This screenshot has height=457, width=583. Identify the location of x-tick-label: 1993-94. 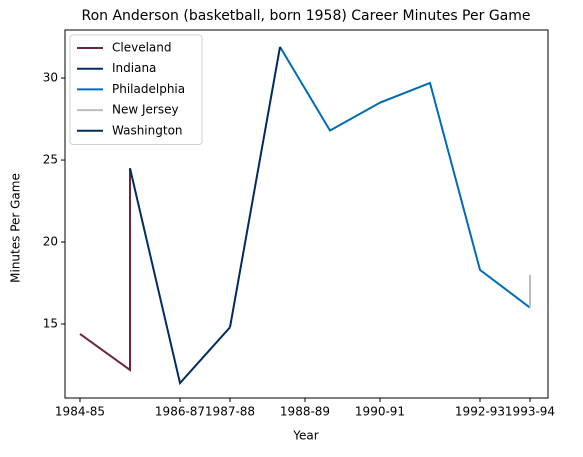
(530, 412).